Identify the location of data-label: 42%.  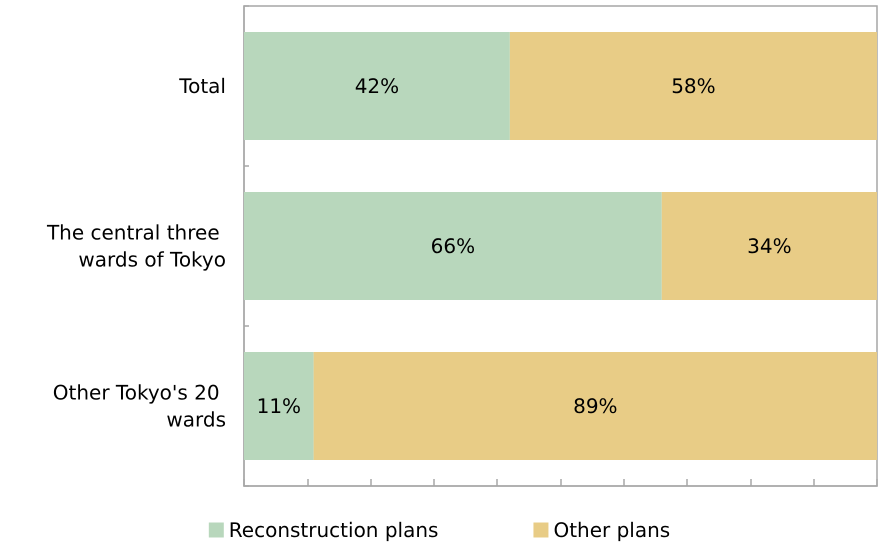
(377, 86).